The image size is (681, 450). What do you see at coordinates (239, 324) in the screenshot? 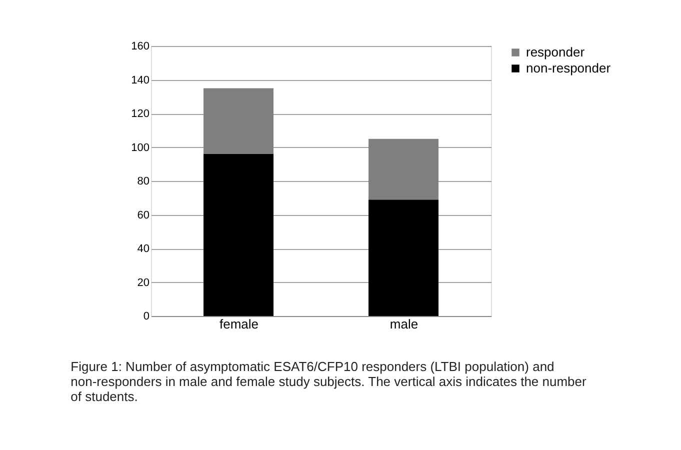
I see `x-tick-label: female` at bounding box center [239, 324].